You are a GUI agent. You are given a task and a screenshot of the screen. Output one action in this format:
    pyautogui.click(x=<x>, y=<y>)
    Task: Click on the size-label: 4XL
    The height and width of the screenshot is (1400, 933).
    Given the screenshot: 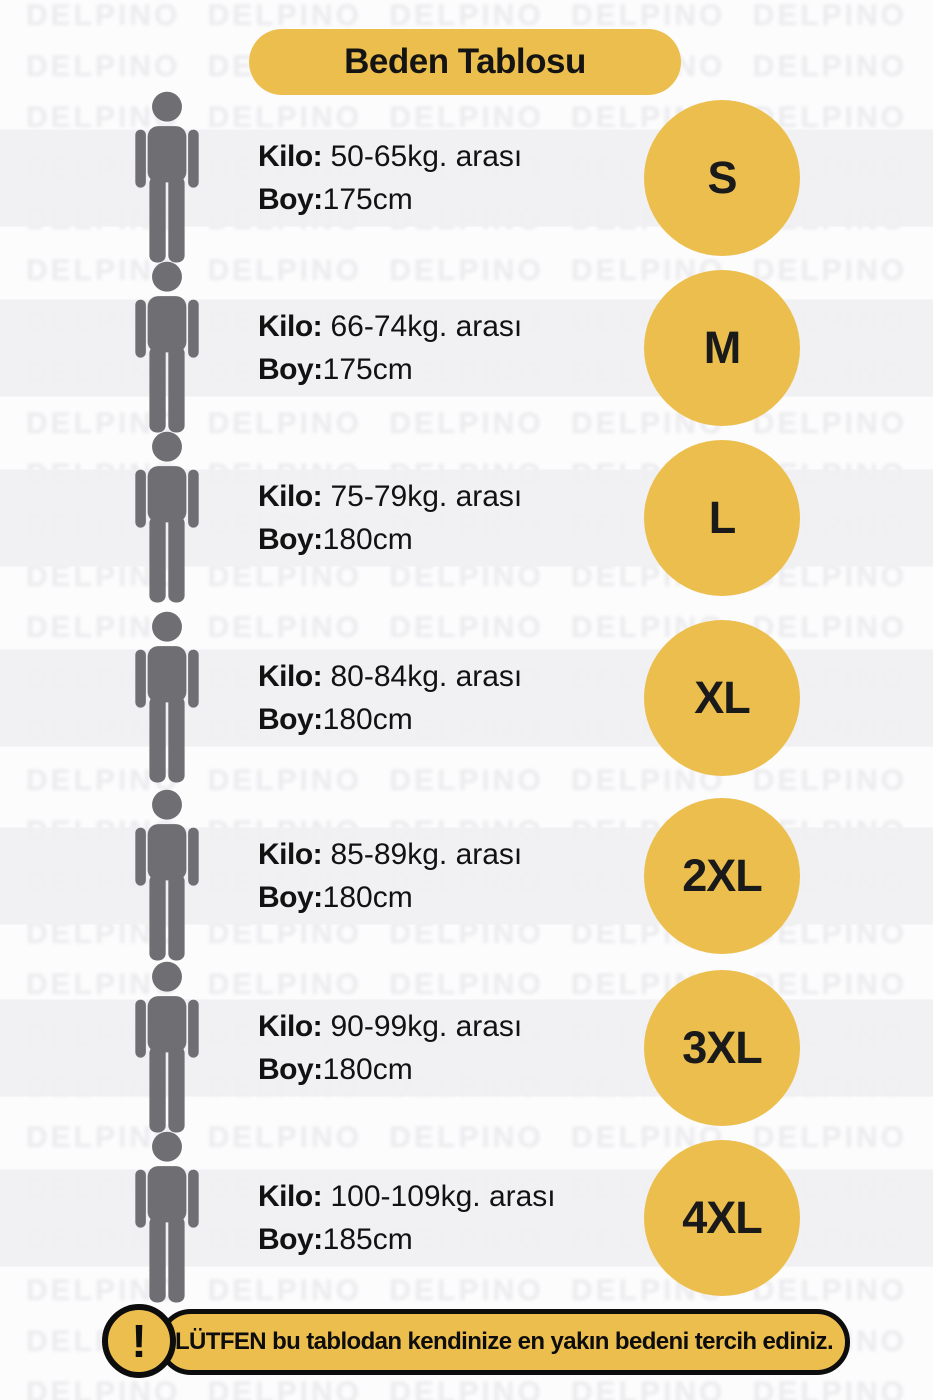 What is the action you would take?
    pyautogui.click(x=722, y=1217)
    